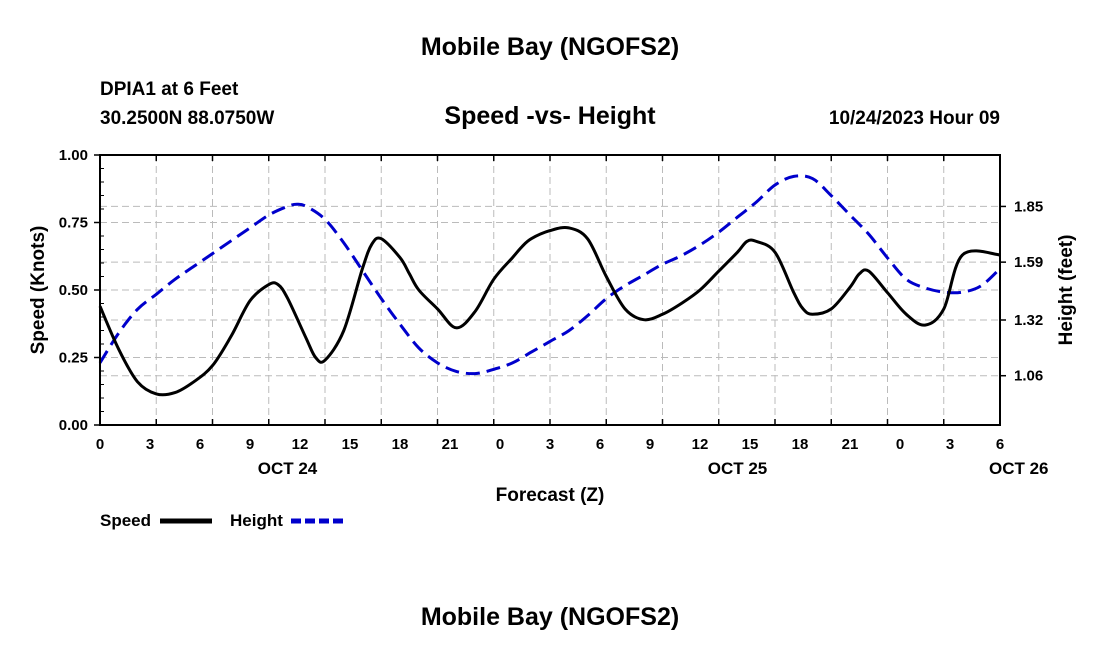 Image resolution: width=1100 pixels, height=650 pixels. I want to click on y2-axis-label: Height (feet), so click(1066, 290).